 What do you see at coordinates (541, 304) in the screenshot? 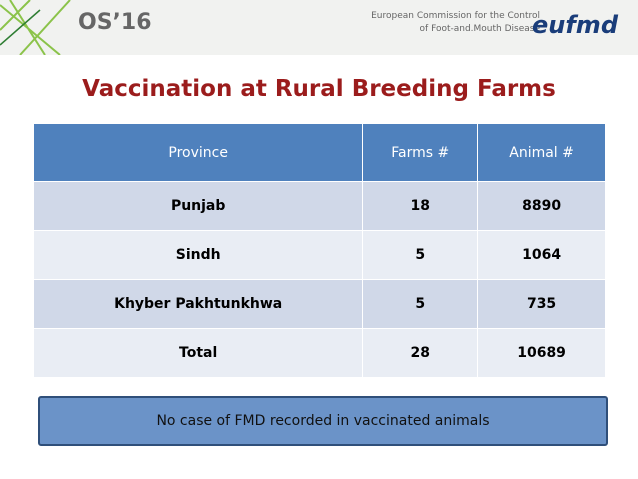
I see `table-cell: 735` at bounding box center [541, 304].